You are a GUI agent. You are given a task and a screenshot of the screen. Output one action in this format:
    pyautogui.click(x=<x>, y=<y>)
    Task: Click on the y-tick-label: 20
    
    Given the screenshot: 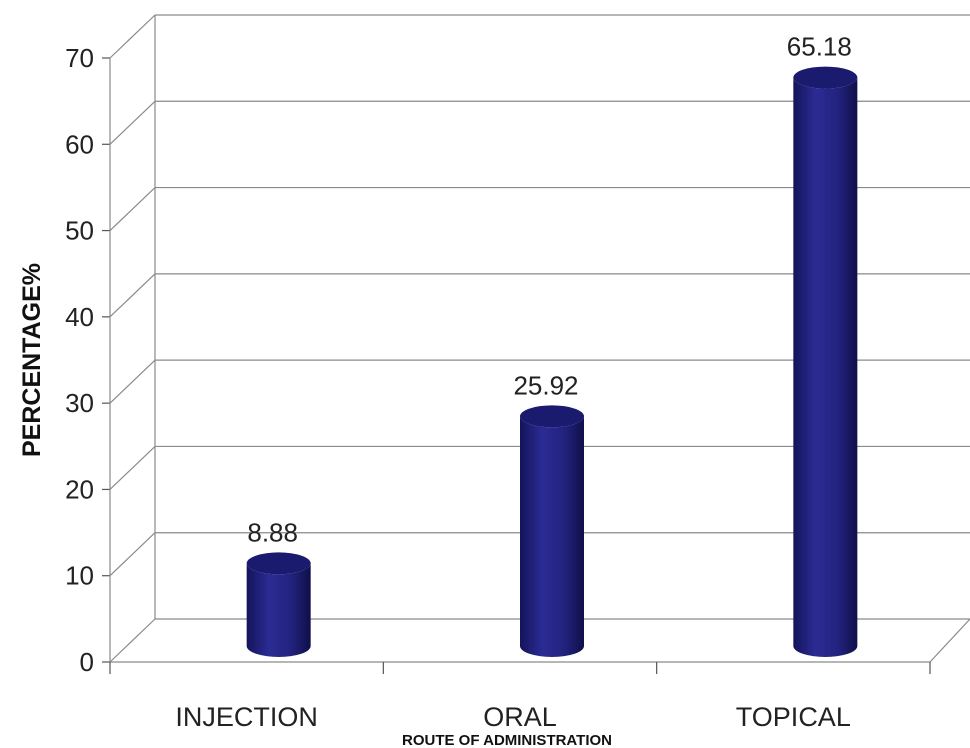 What is the action you would take?
    pyautogui.click(x=79, y=489)
    